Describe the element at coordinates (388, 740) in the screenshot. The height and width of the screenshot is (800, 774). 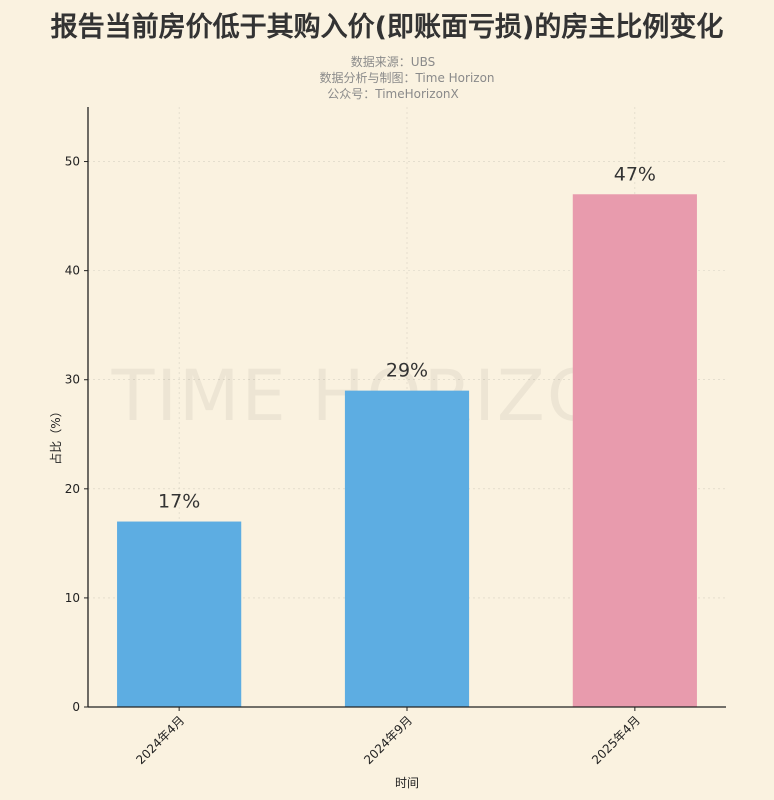
I see `x-tick-label: 2024年9月` at that location.